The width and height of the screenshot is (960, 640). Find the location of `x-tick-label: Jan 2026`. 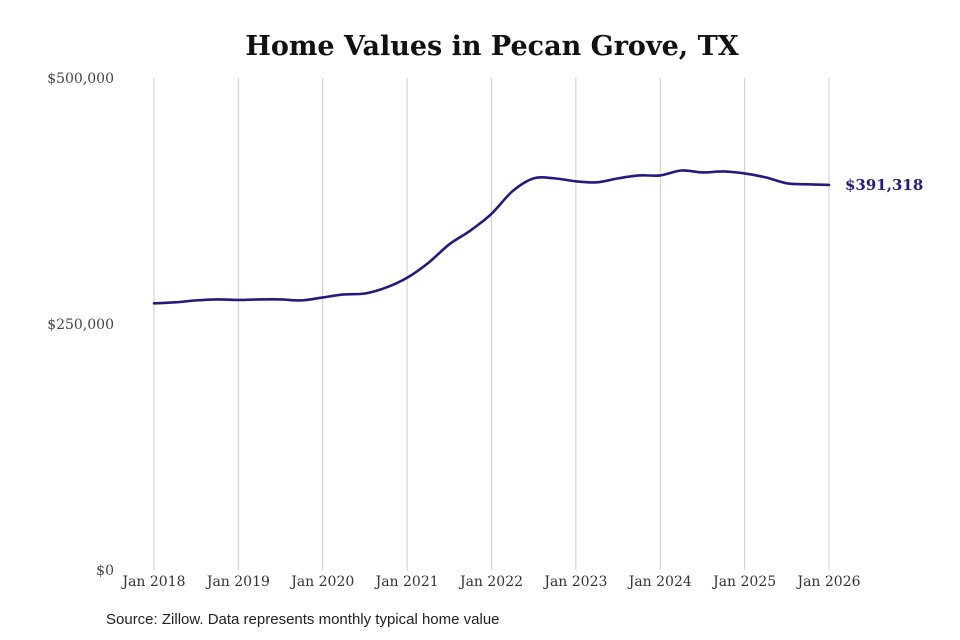

x-tick-label: Jan 2026 is located at coordinates (827, 582).